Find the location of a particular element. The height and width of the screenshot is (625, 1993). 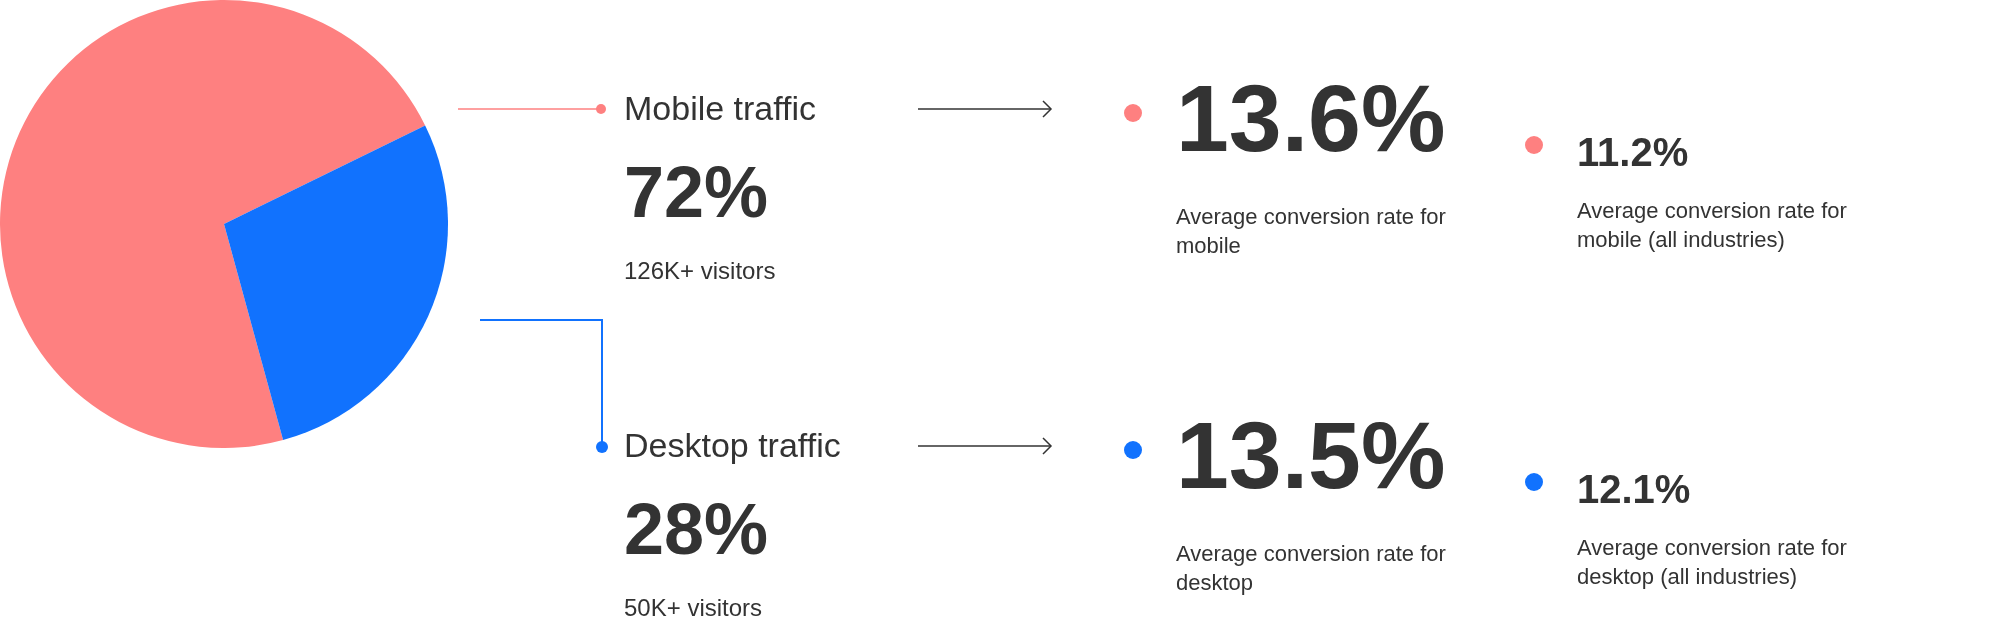

text: 126K+ visitors is located at coordinates (700, 270).